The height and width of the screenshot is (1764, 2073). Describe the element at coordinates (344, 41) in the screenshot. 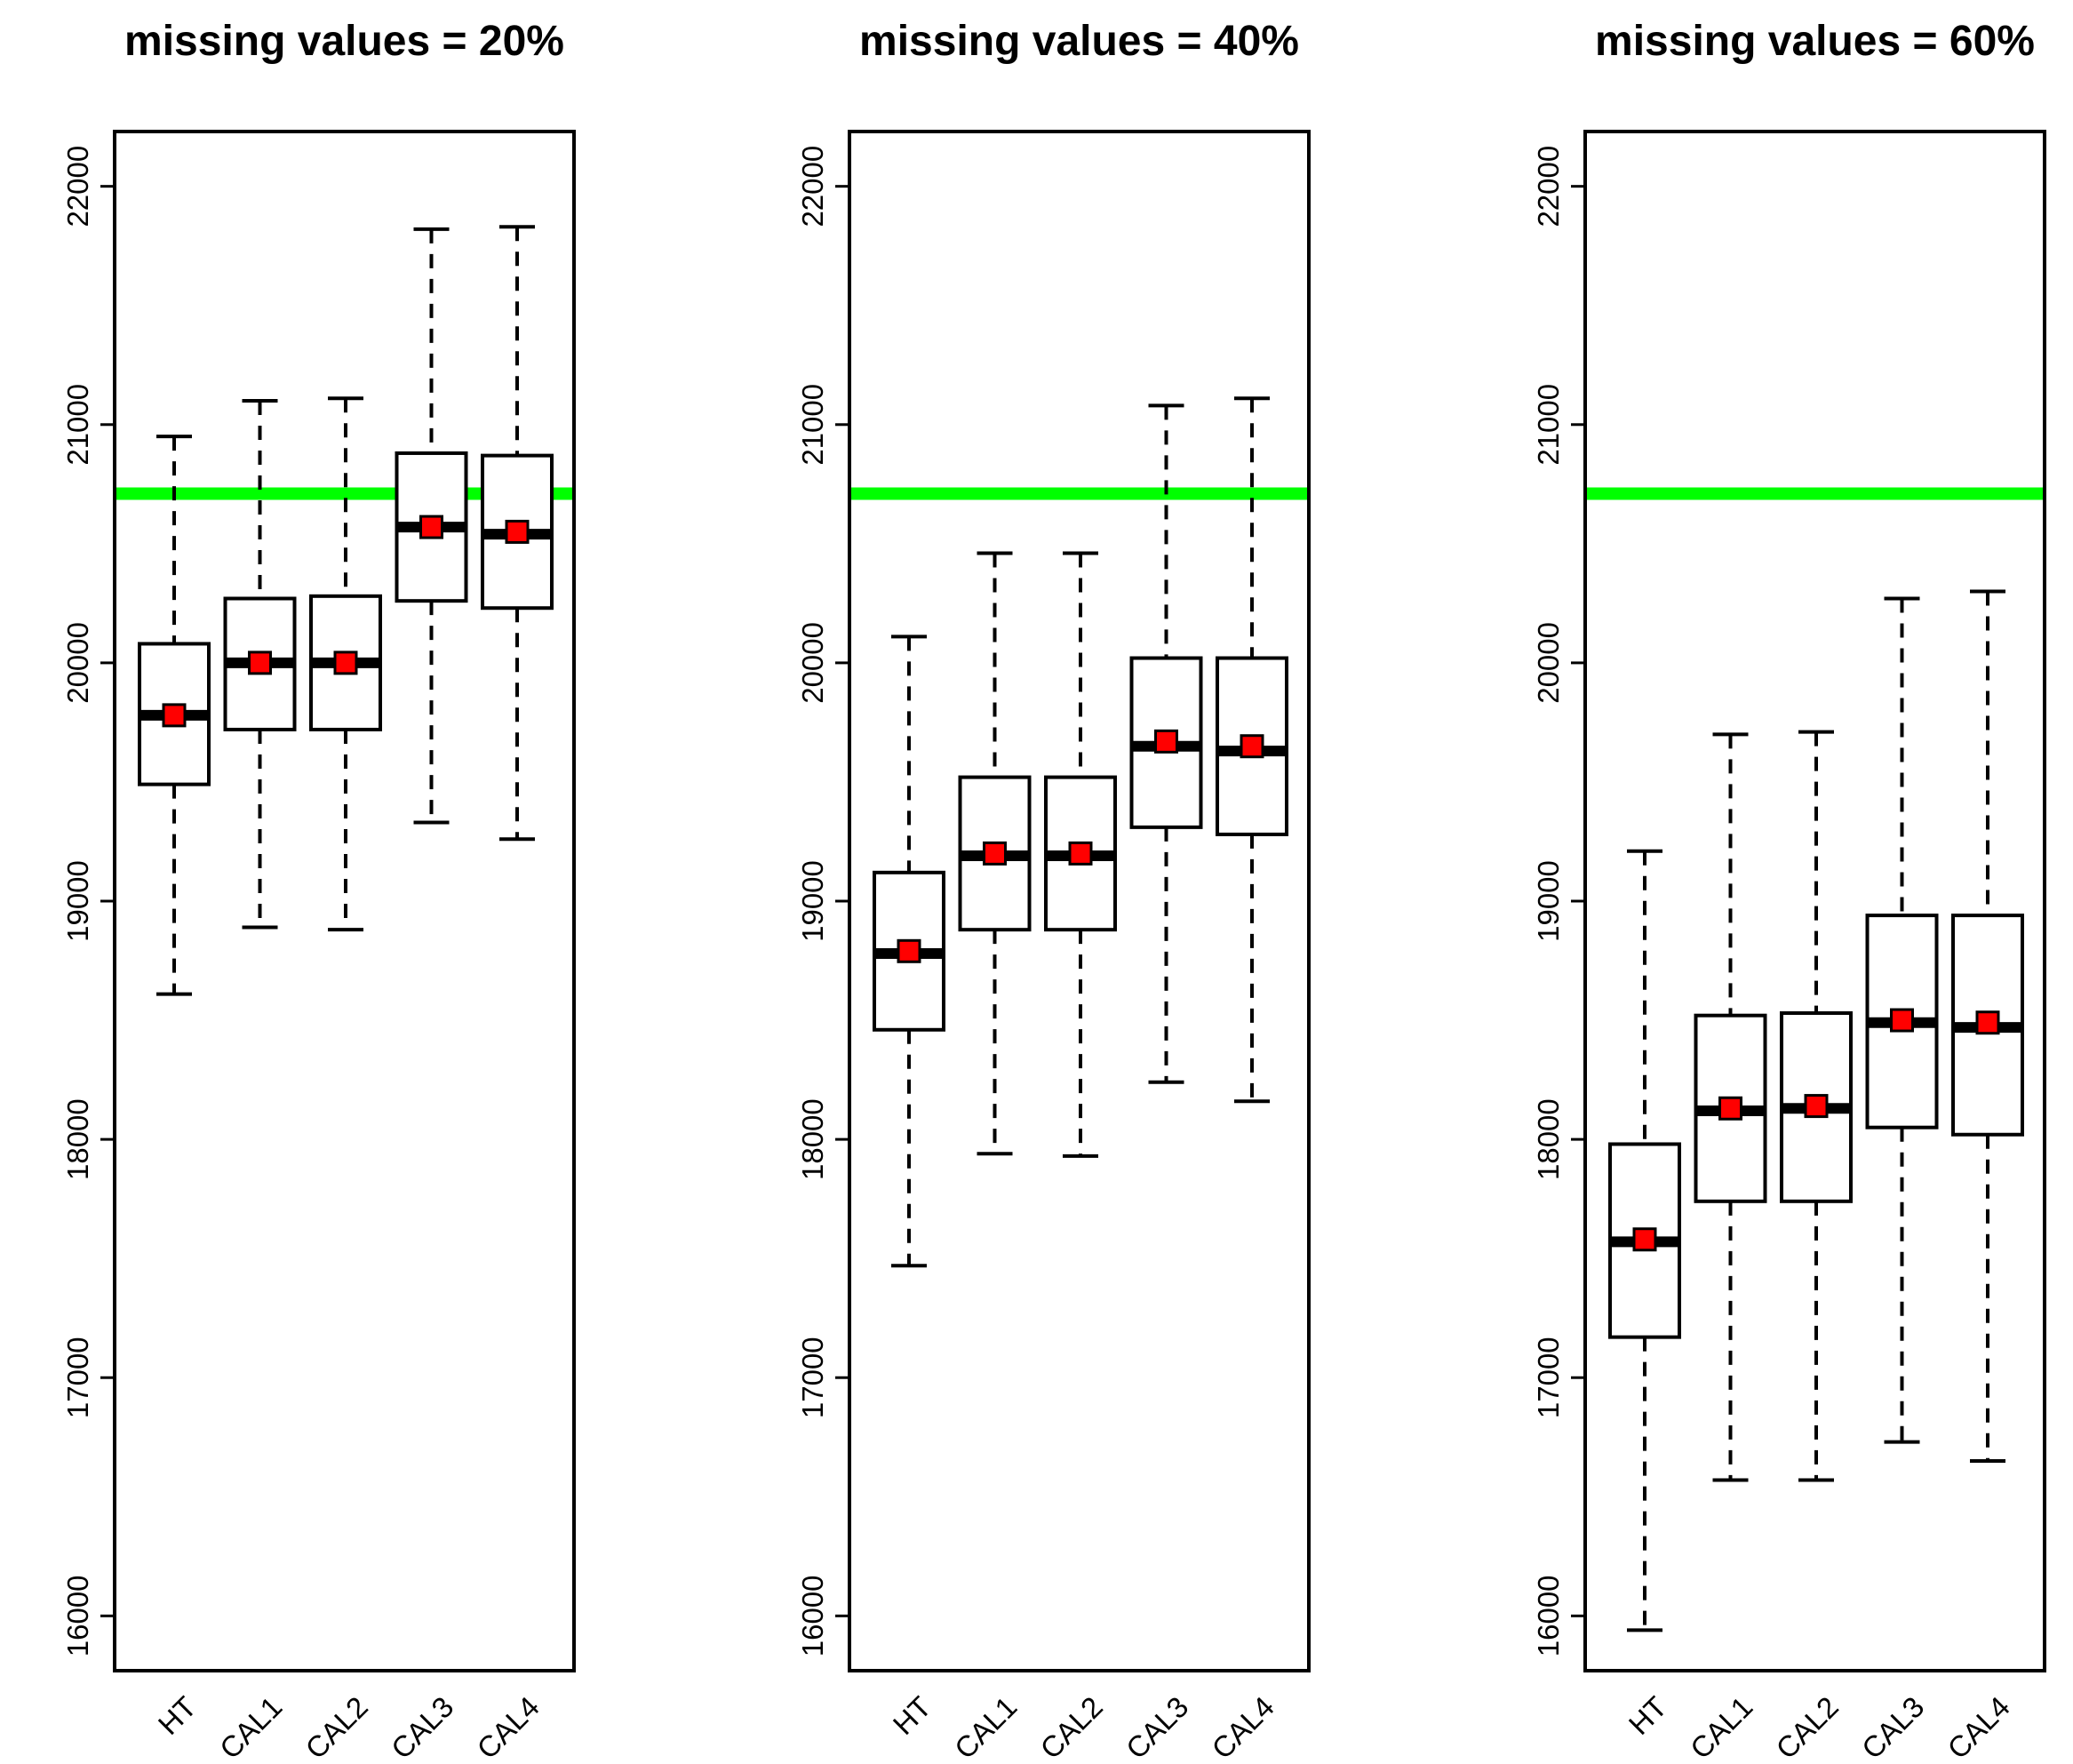

I see `panel-title: missing values = 20%` at that location.